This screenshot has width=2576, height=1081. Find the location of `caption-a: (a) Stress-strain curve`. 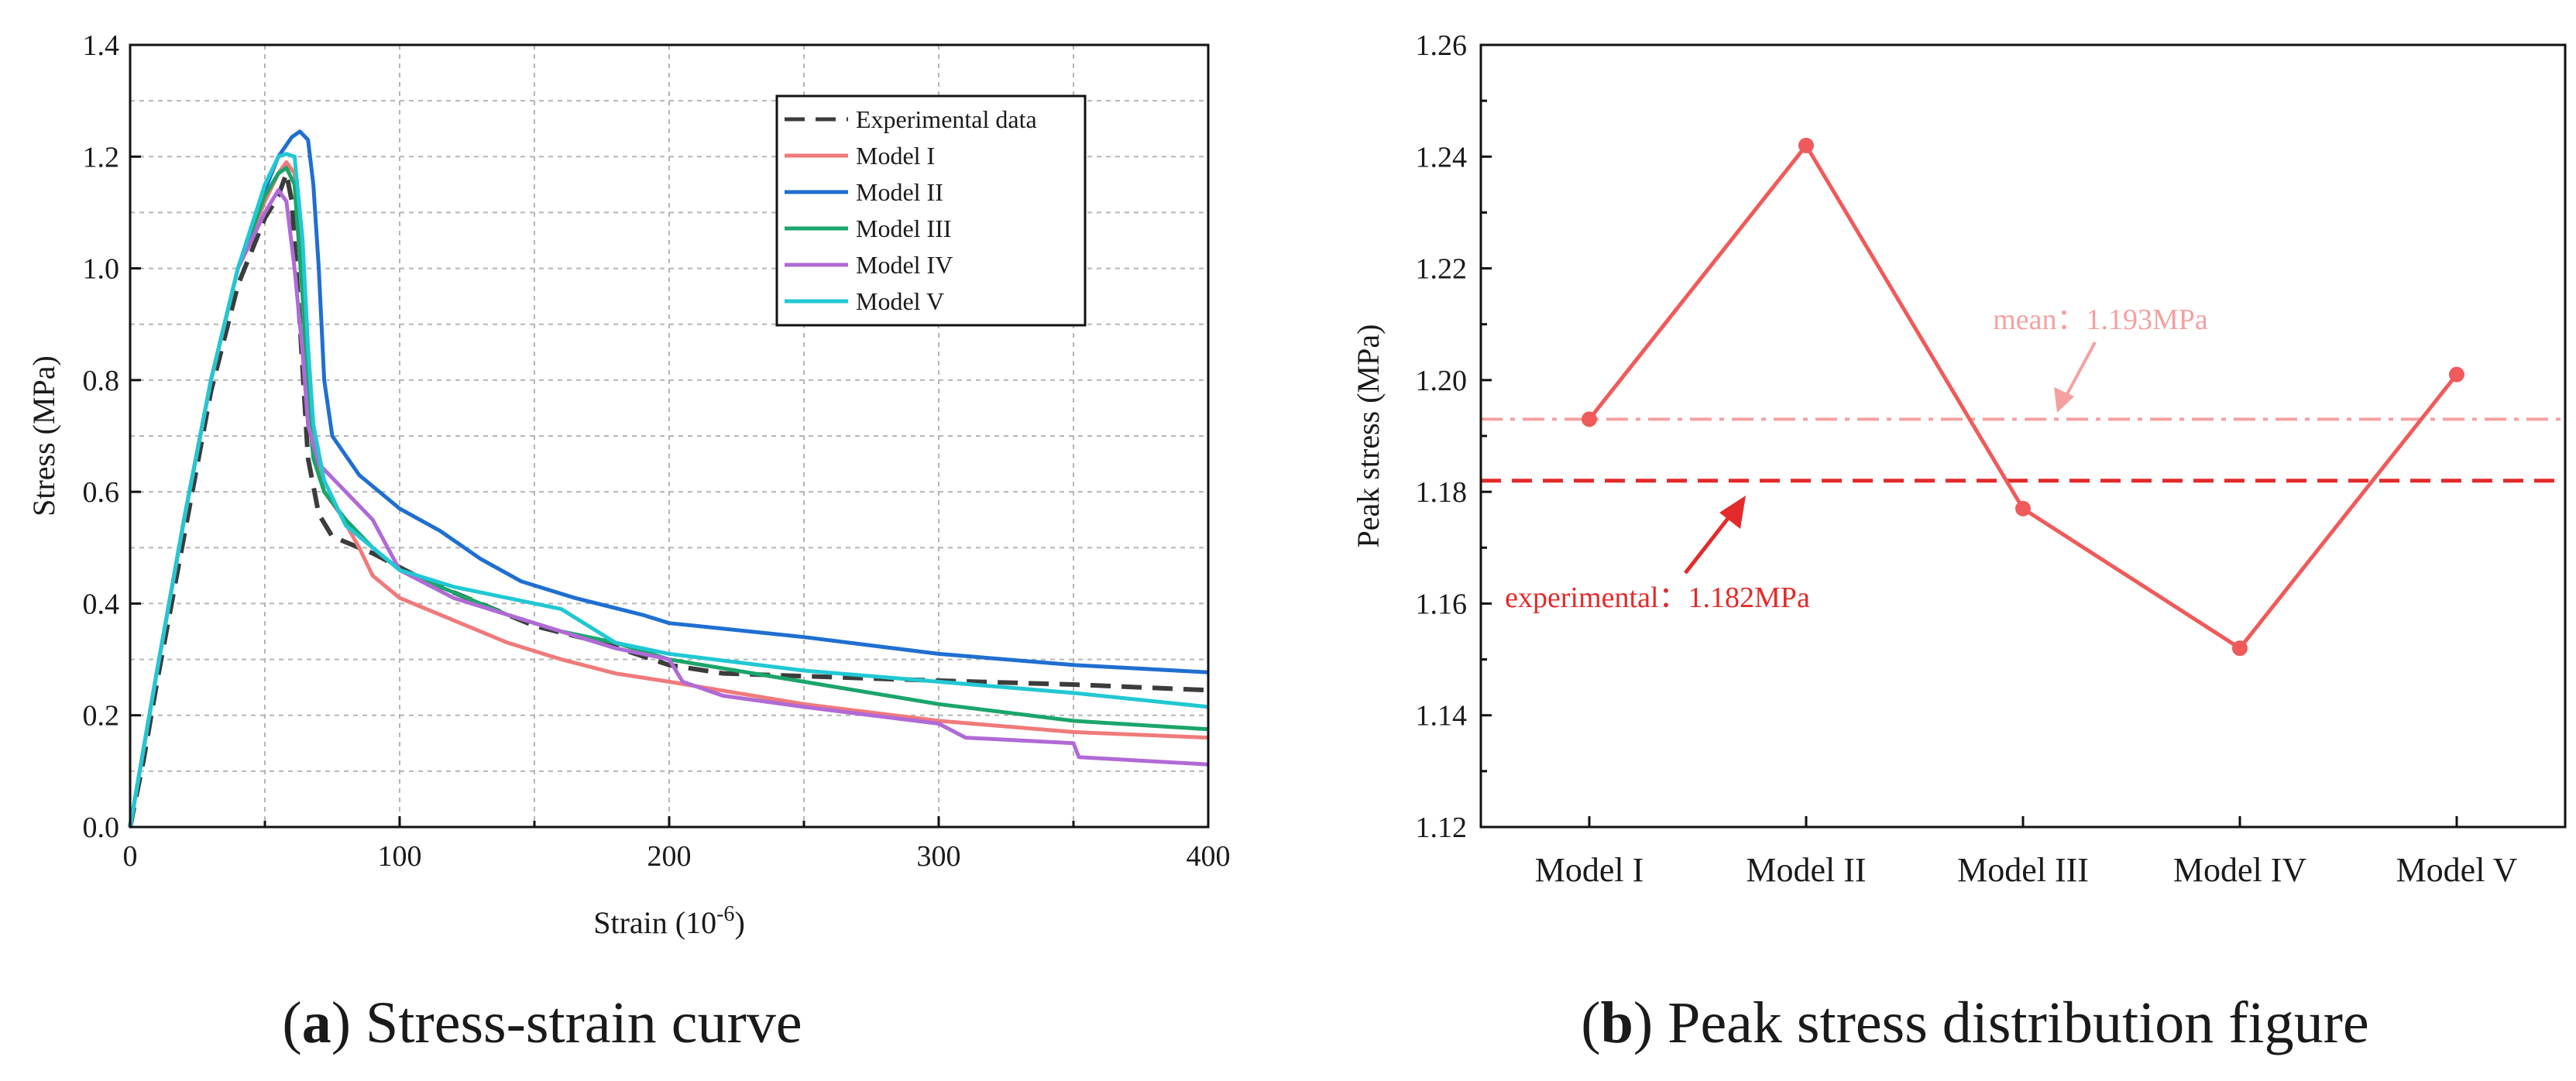

caption-a: (a) Stress-strain curve is located at coordinates (542, 1022).